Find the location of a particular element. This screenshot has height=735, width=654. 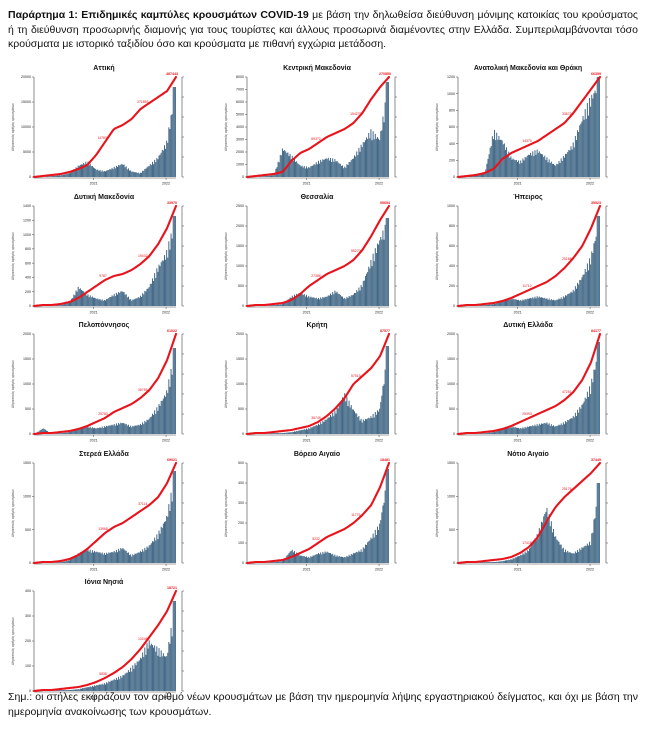

y-tick-label: 7000 is located at coordinates (240, 90).